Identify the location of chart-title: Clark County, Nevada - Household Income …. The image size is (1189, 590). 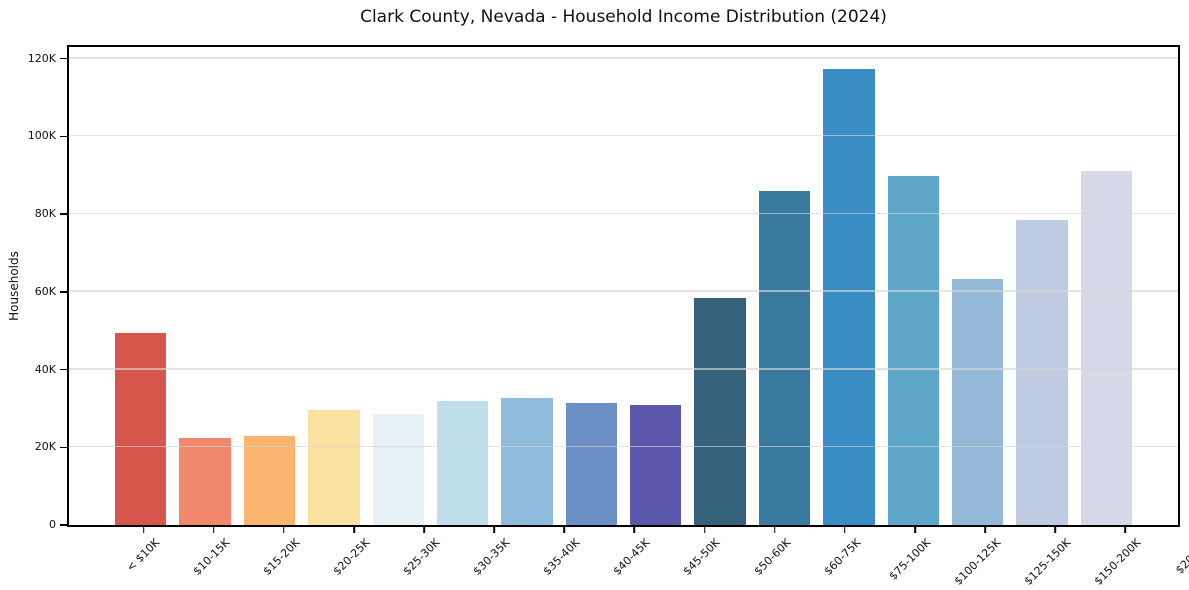
(623, 17).